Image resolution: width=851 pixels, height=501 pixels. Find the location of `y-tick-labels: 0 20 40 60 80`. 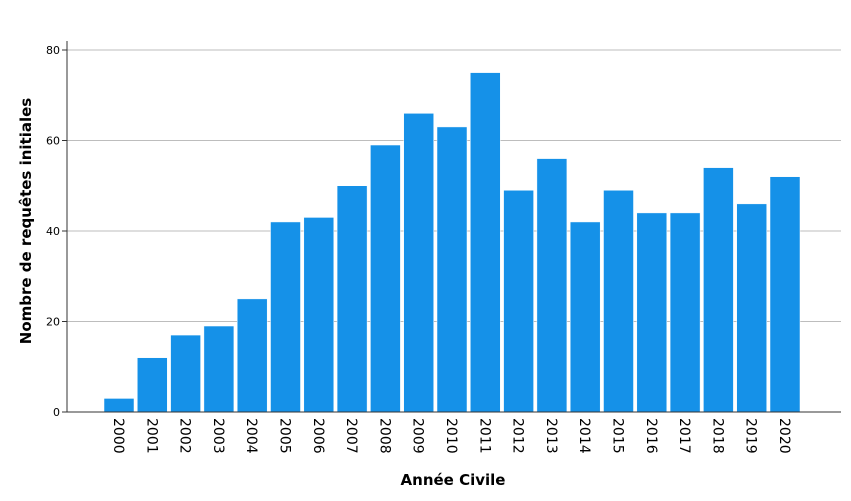

y-tick-labels: 0 20 40 60 80 is located at coordinates (53, 231).